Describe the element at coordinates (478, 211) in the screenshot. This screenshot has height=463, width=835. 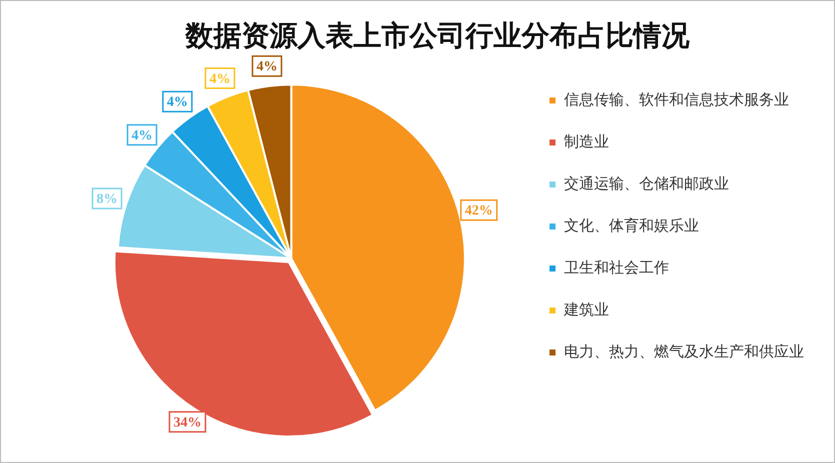
I see `data-label: 42%` at that location.